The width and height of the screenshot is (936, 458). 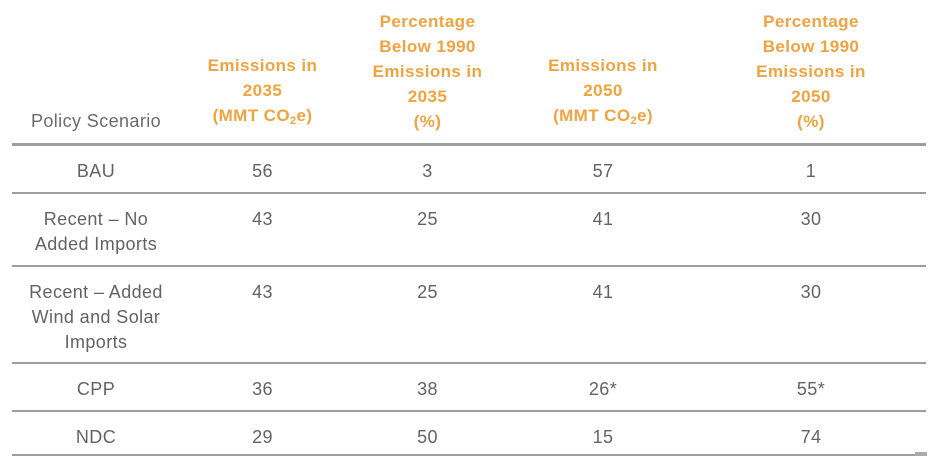 What do you see at coordinates (603, 433) in the screenshot?
I see `emissions-2050-cell: 15` at bounding box center [603, 433].